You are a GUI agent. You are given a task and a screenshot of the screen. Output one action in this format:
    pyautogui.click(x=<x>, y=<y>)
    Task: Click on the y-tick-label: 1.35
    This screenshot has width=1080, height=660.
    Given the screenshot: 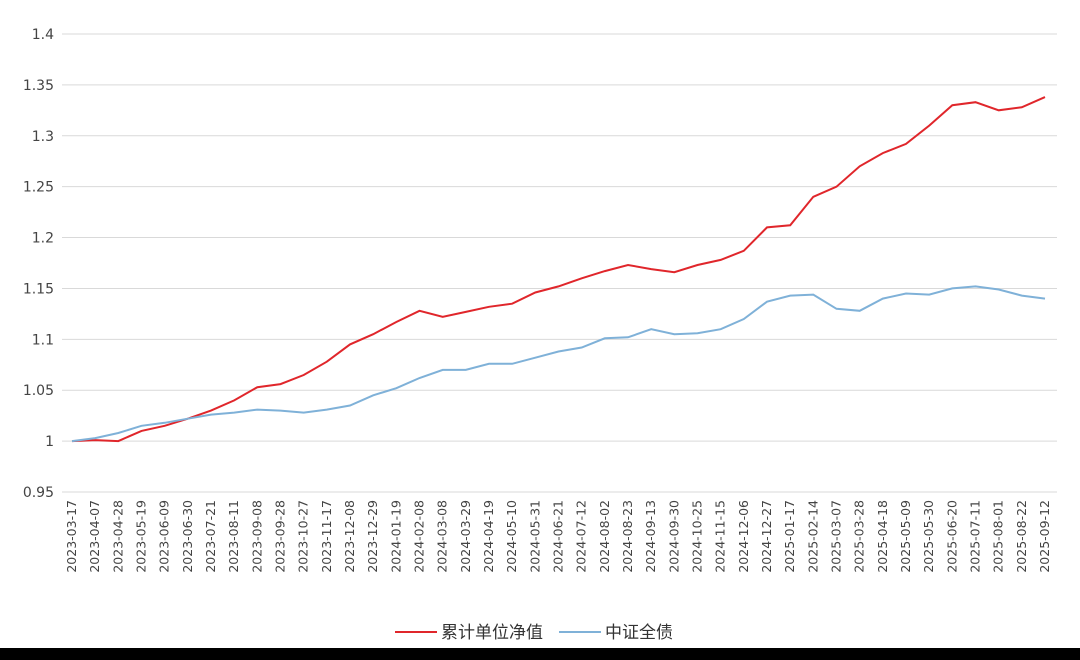 What is the action you would take?
    pyautogui.click(x=38, y=86)
    